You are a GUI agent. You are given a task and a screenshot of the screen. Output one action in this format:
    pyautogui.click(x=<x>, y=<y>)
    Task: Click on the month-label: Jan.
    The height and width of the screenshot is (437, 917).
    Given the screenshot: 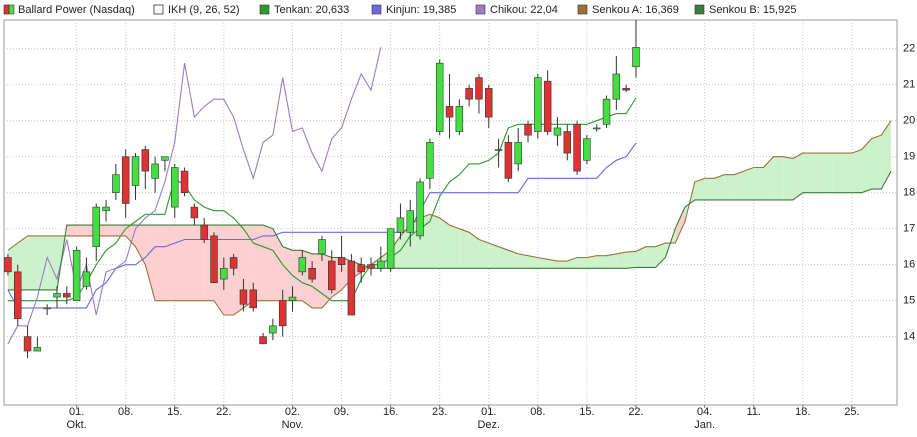 What is the action you would take?
    pyautogui.click(x=704, y=425)
    